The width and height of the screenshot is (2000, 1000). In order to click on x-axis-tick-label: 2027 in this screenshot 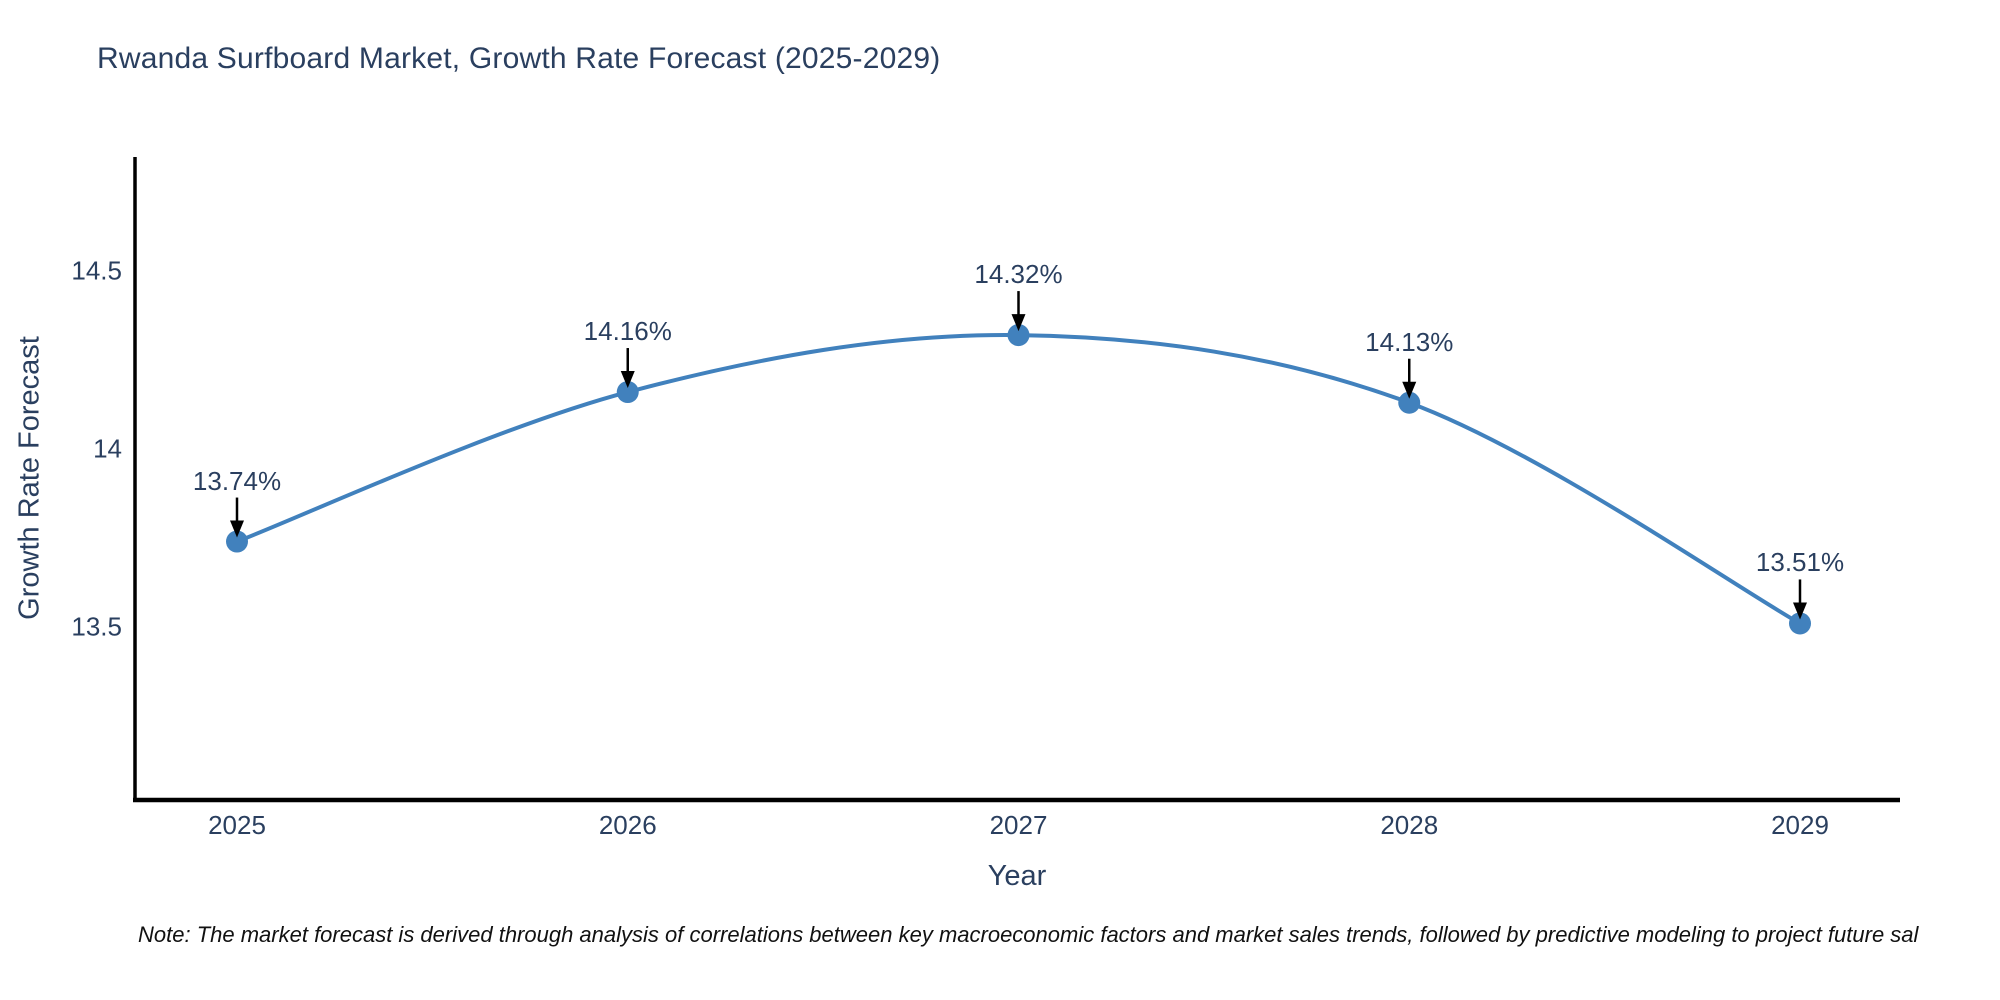, I will do `click(1018, 825)`.